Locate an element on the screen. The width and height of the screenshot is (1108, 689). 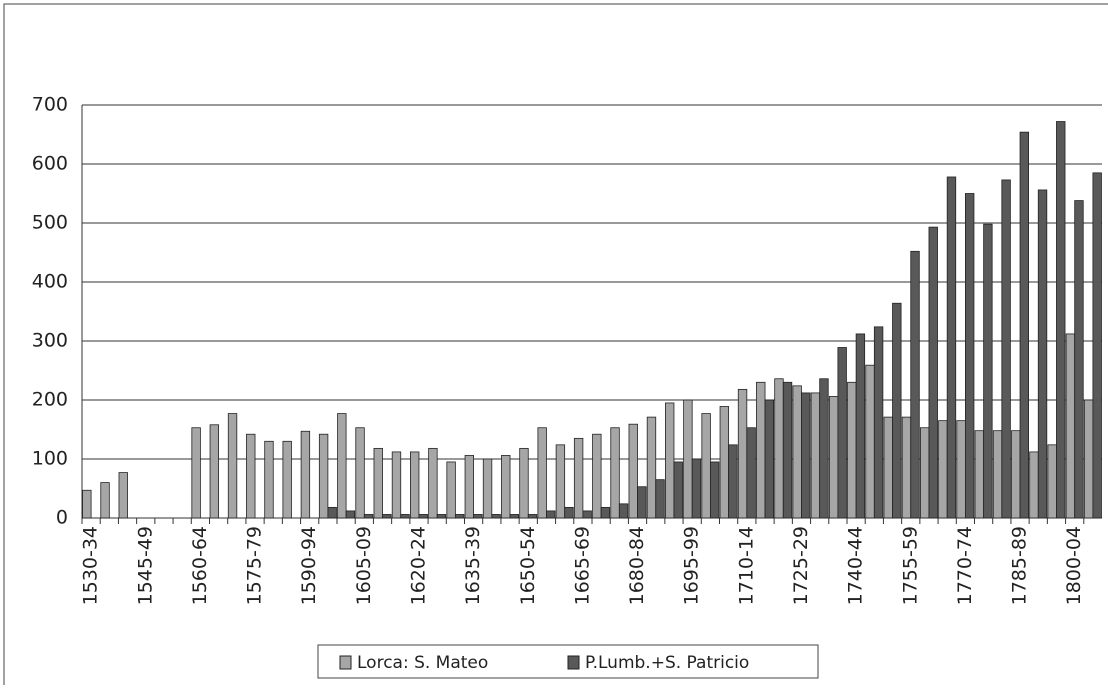
x-tick-label: 1755-59 is located at coordinates (910, 565).